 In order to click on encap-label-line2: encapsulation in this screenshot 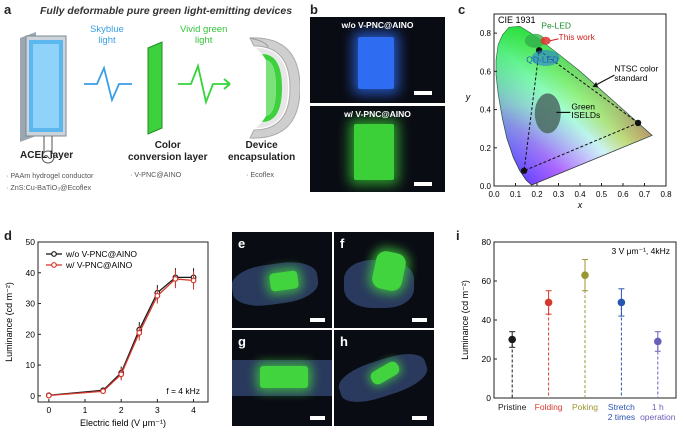, I will do `click(262, 157)`.